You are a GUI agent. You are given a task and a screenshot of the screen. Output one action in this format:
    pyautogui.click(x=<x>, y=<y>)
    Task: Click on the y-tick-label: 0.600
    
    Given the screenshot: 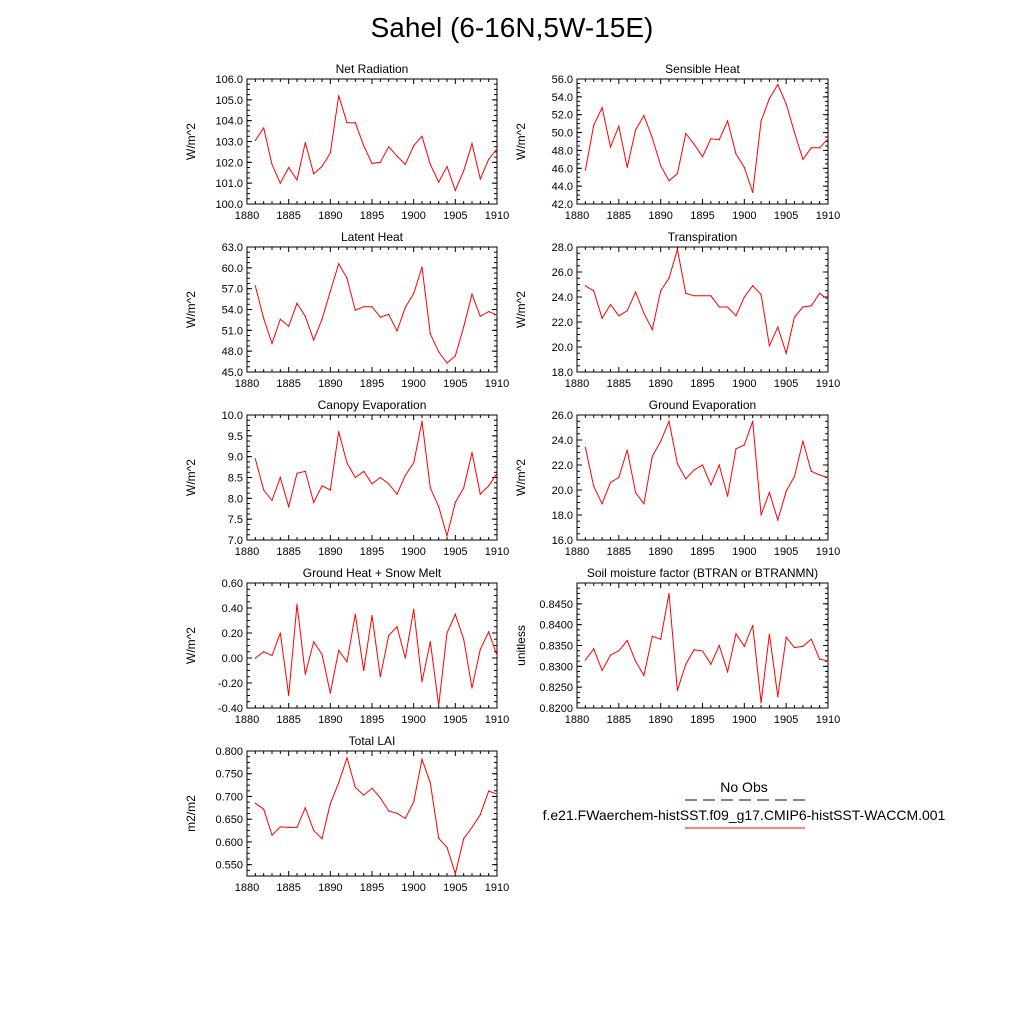 What is the action you would take?
    pyautogui.click(x=229, y=843)
    